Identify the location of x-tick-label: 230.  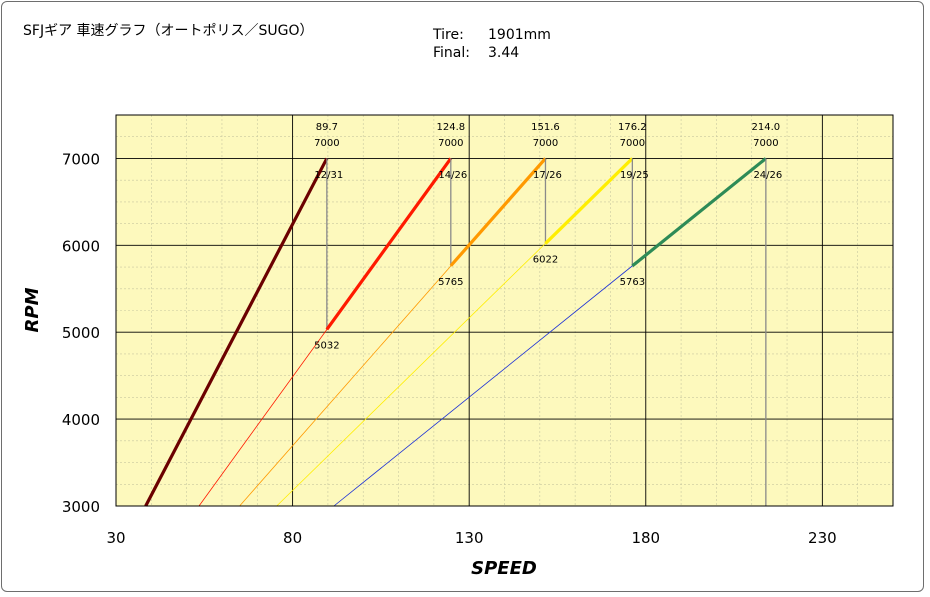
(822, 538).